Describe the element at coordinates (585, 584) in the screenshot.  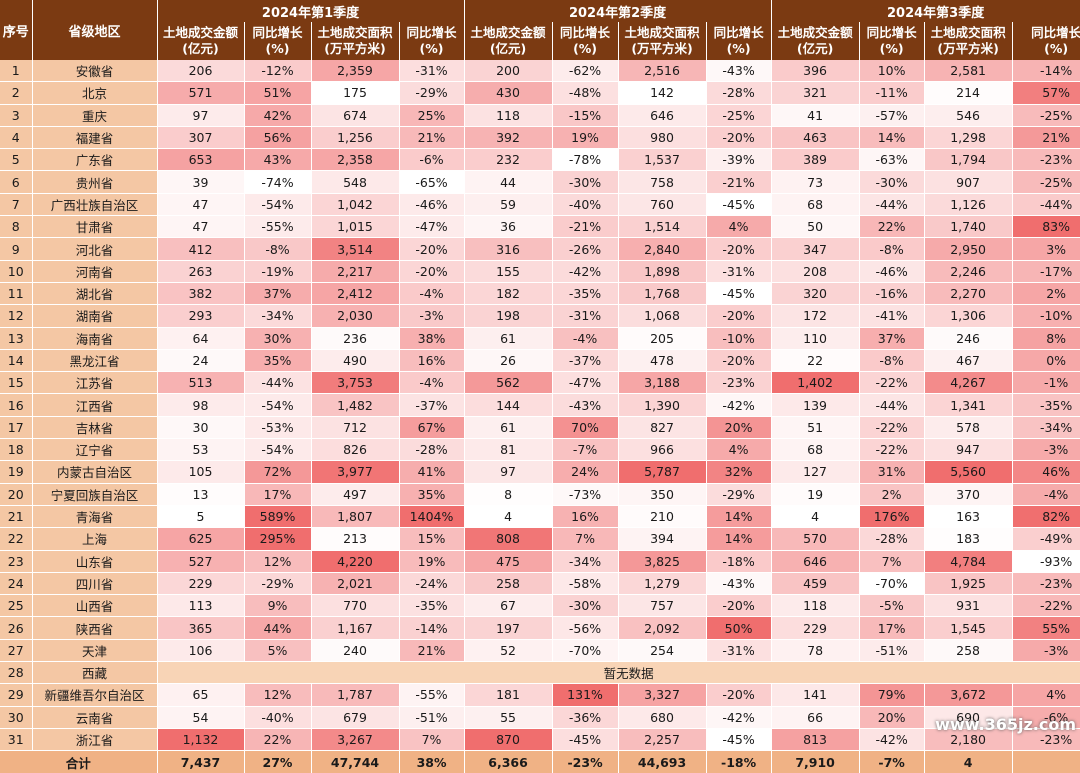
I see `data-cell: -58%` at that location.